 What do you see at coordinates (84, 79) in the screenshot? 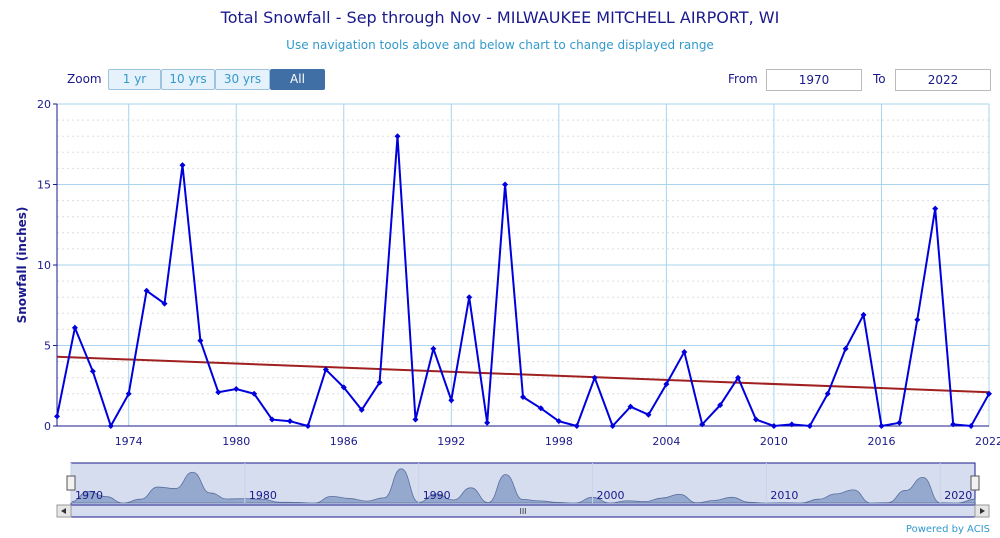
I see `zoom-label: Zoom` at bounding box center [84, 79].